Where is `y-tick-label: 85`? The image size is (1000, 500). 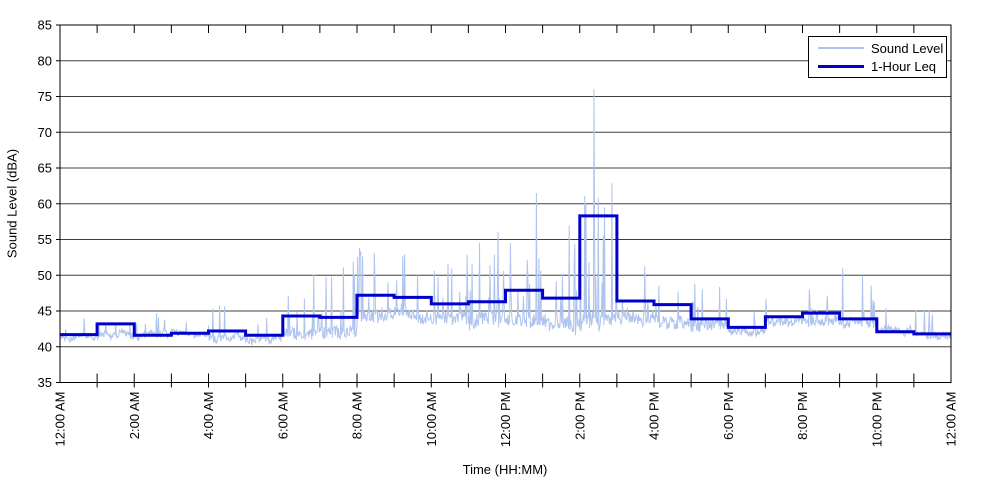
y-tick-label: 85 is located at coordinates (45, 25).